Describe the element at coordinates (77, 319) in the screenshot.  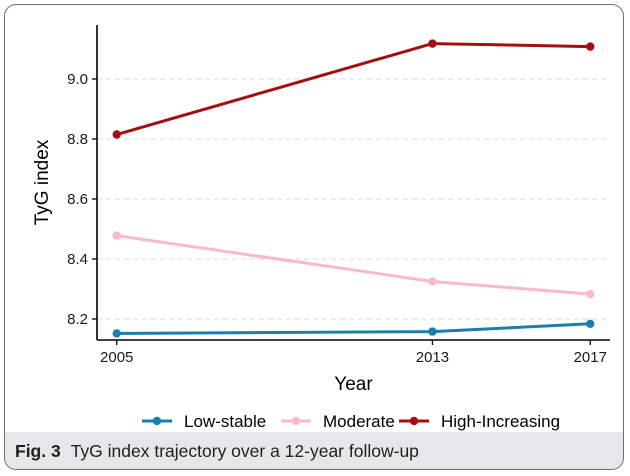
I see `y-tick-label: 8.2` at that location.